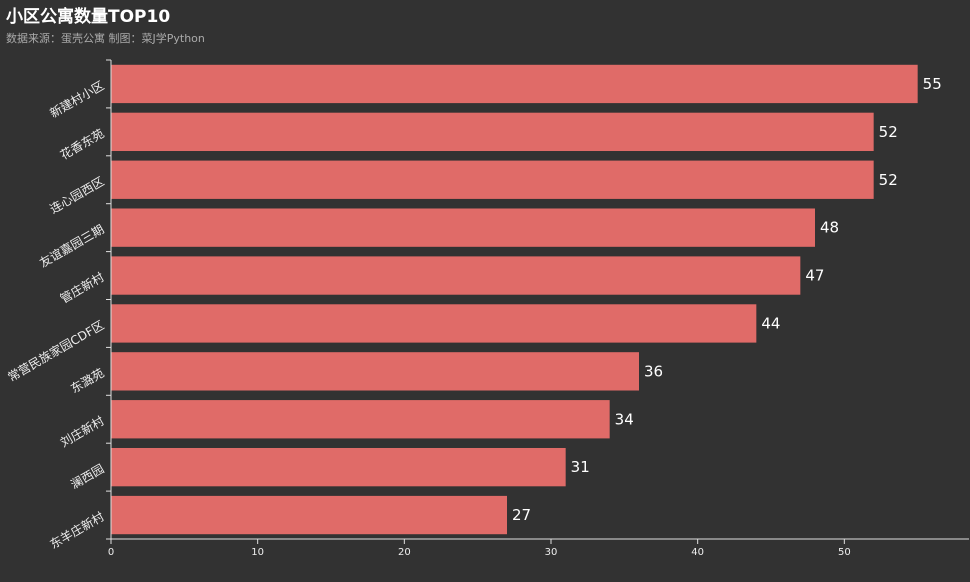 Image resolution: width=970 pixels, height=582 pixels. Describe the element at coordinates (770, 323) in the screenshot. I see `data-label: 44` at that location.